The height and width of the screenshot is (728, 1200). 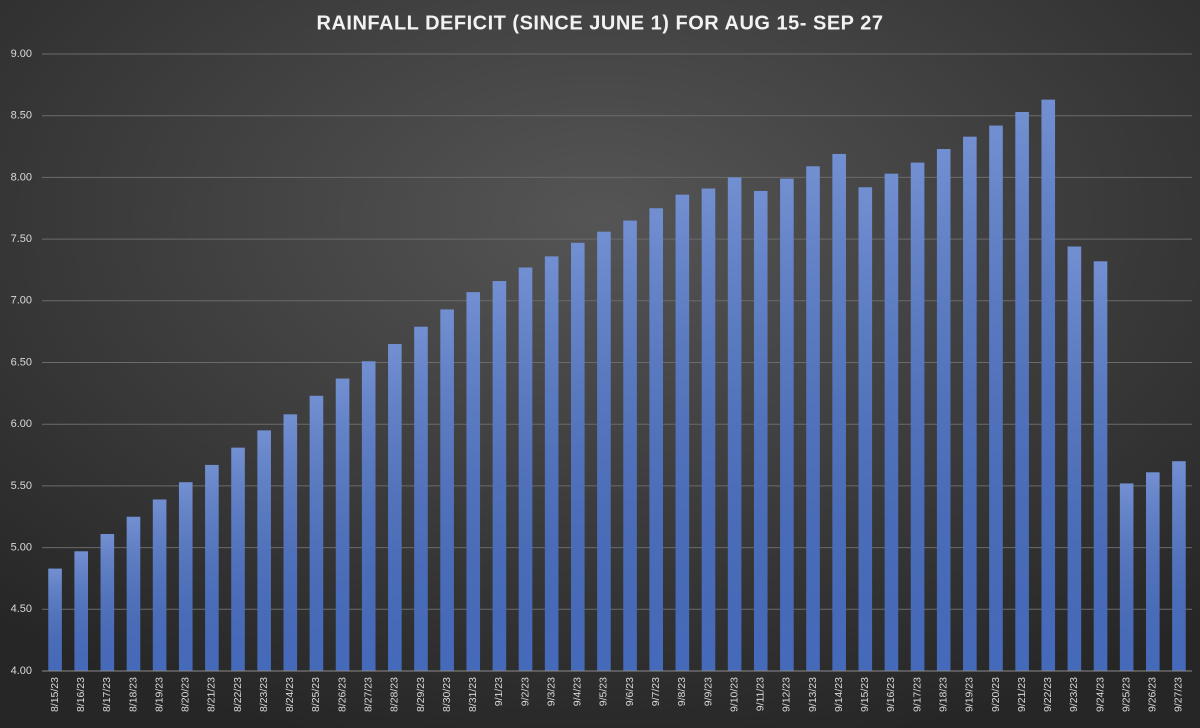 What do you see at coordinates (839, 694) in the screenshot?
I see `x-tick-label: 9/14/23` at bounding box center [839, 694].